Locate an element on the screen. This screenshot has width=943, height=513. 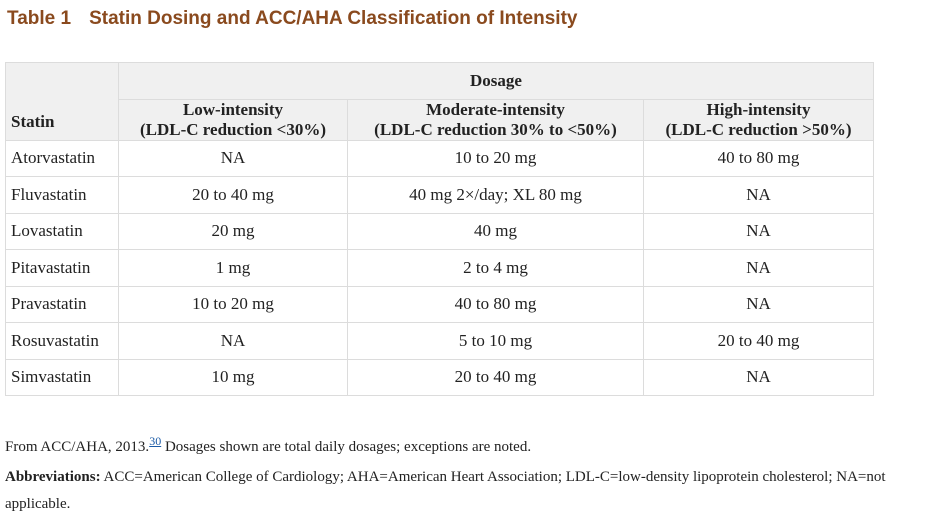
statin-name: Pravastatin is located at coordinates (62, 304).